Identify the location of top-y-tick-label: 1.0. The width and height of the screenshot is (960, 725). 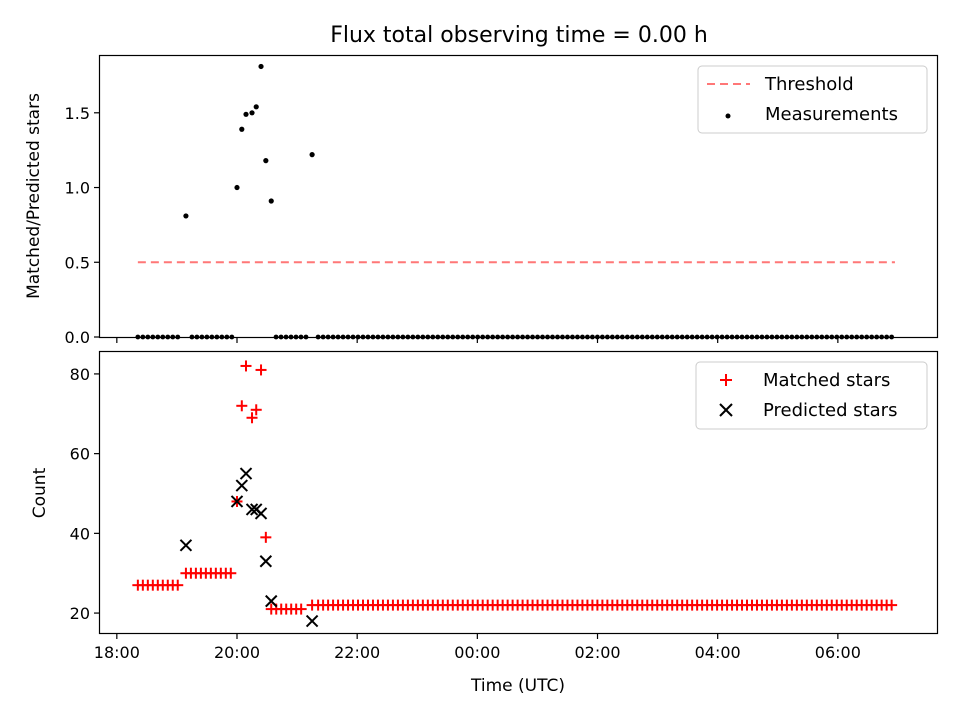
(77, 188).